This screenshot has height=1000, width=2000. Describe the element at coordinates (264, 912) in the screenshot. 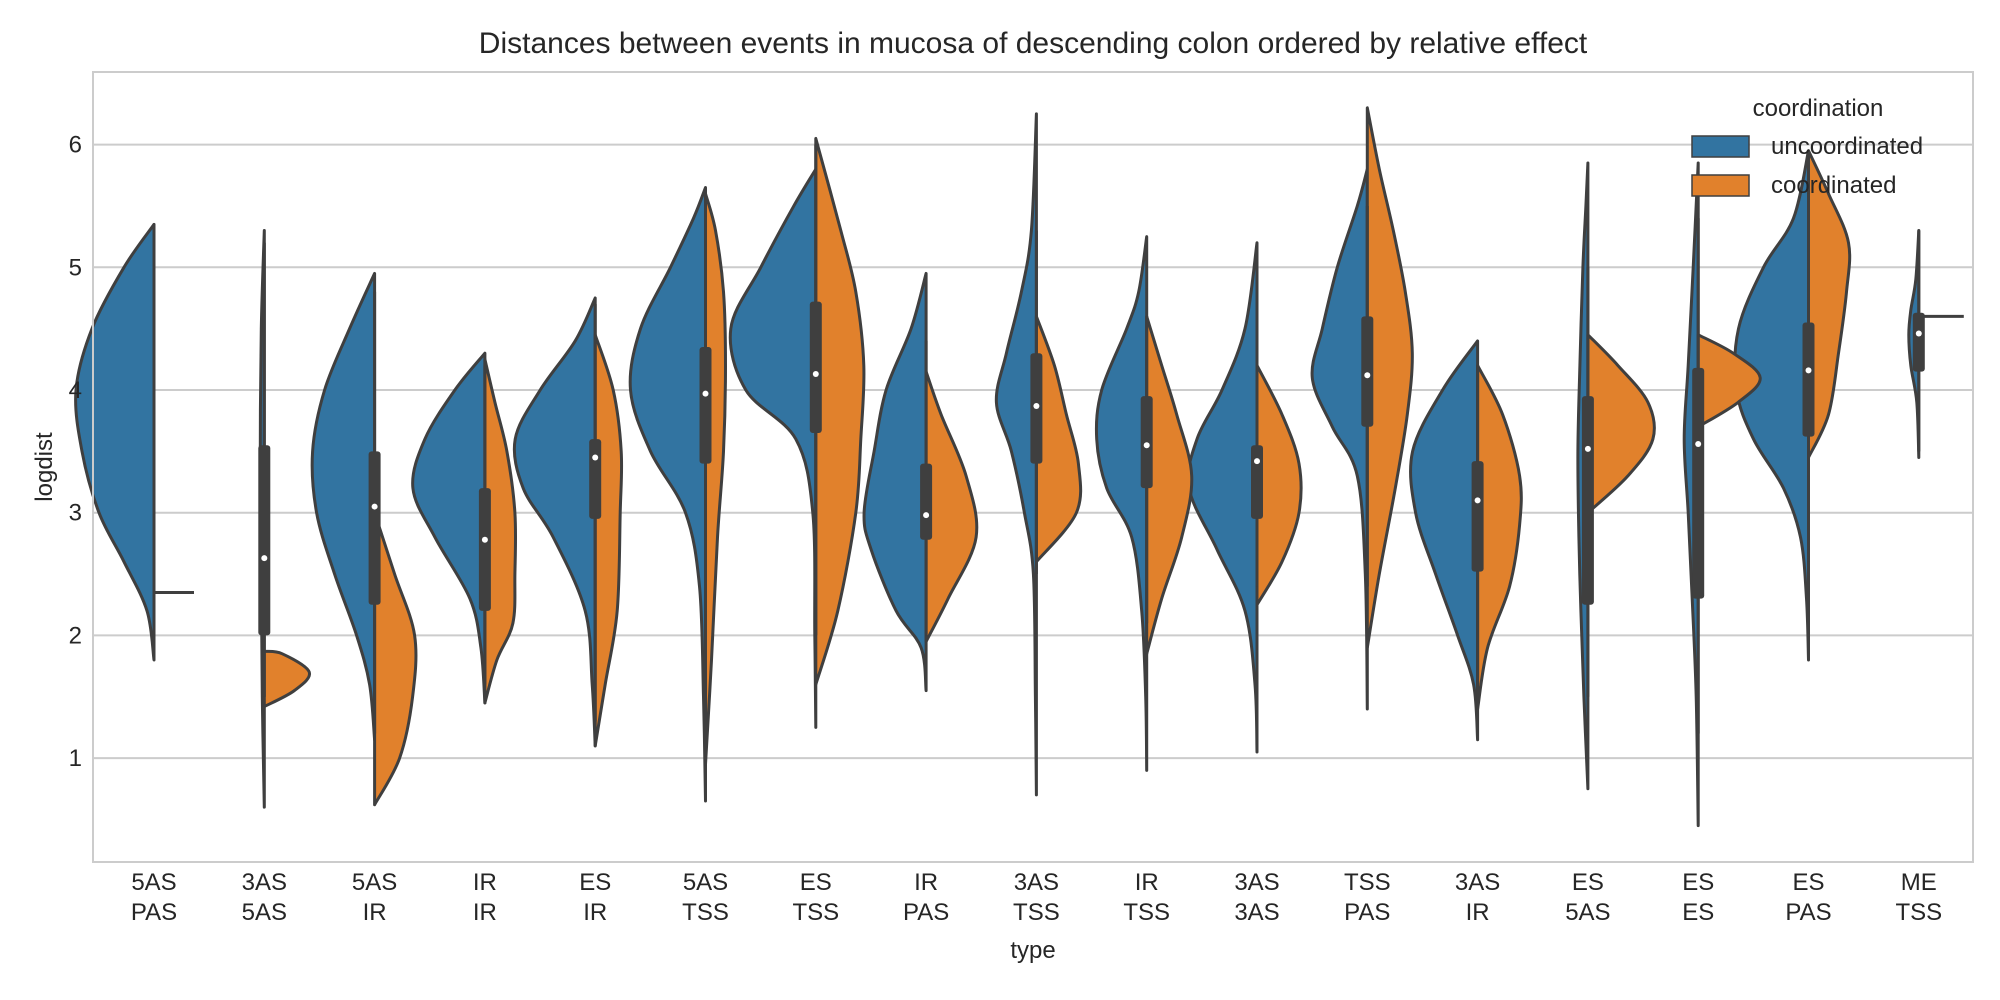

I see `x-tick-label-1-line2: 5AS` at that location.